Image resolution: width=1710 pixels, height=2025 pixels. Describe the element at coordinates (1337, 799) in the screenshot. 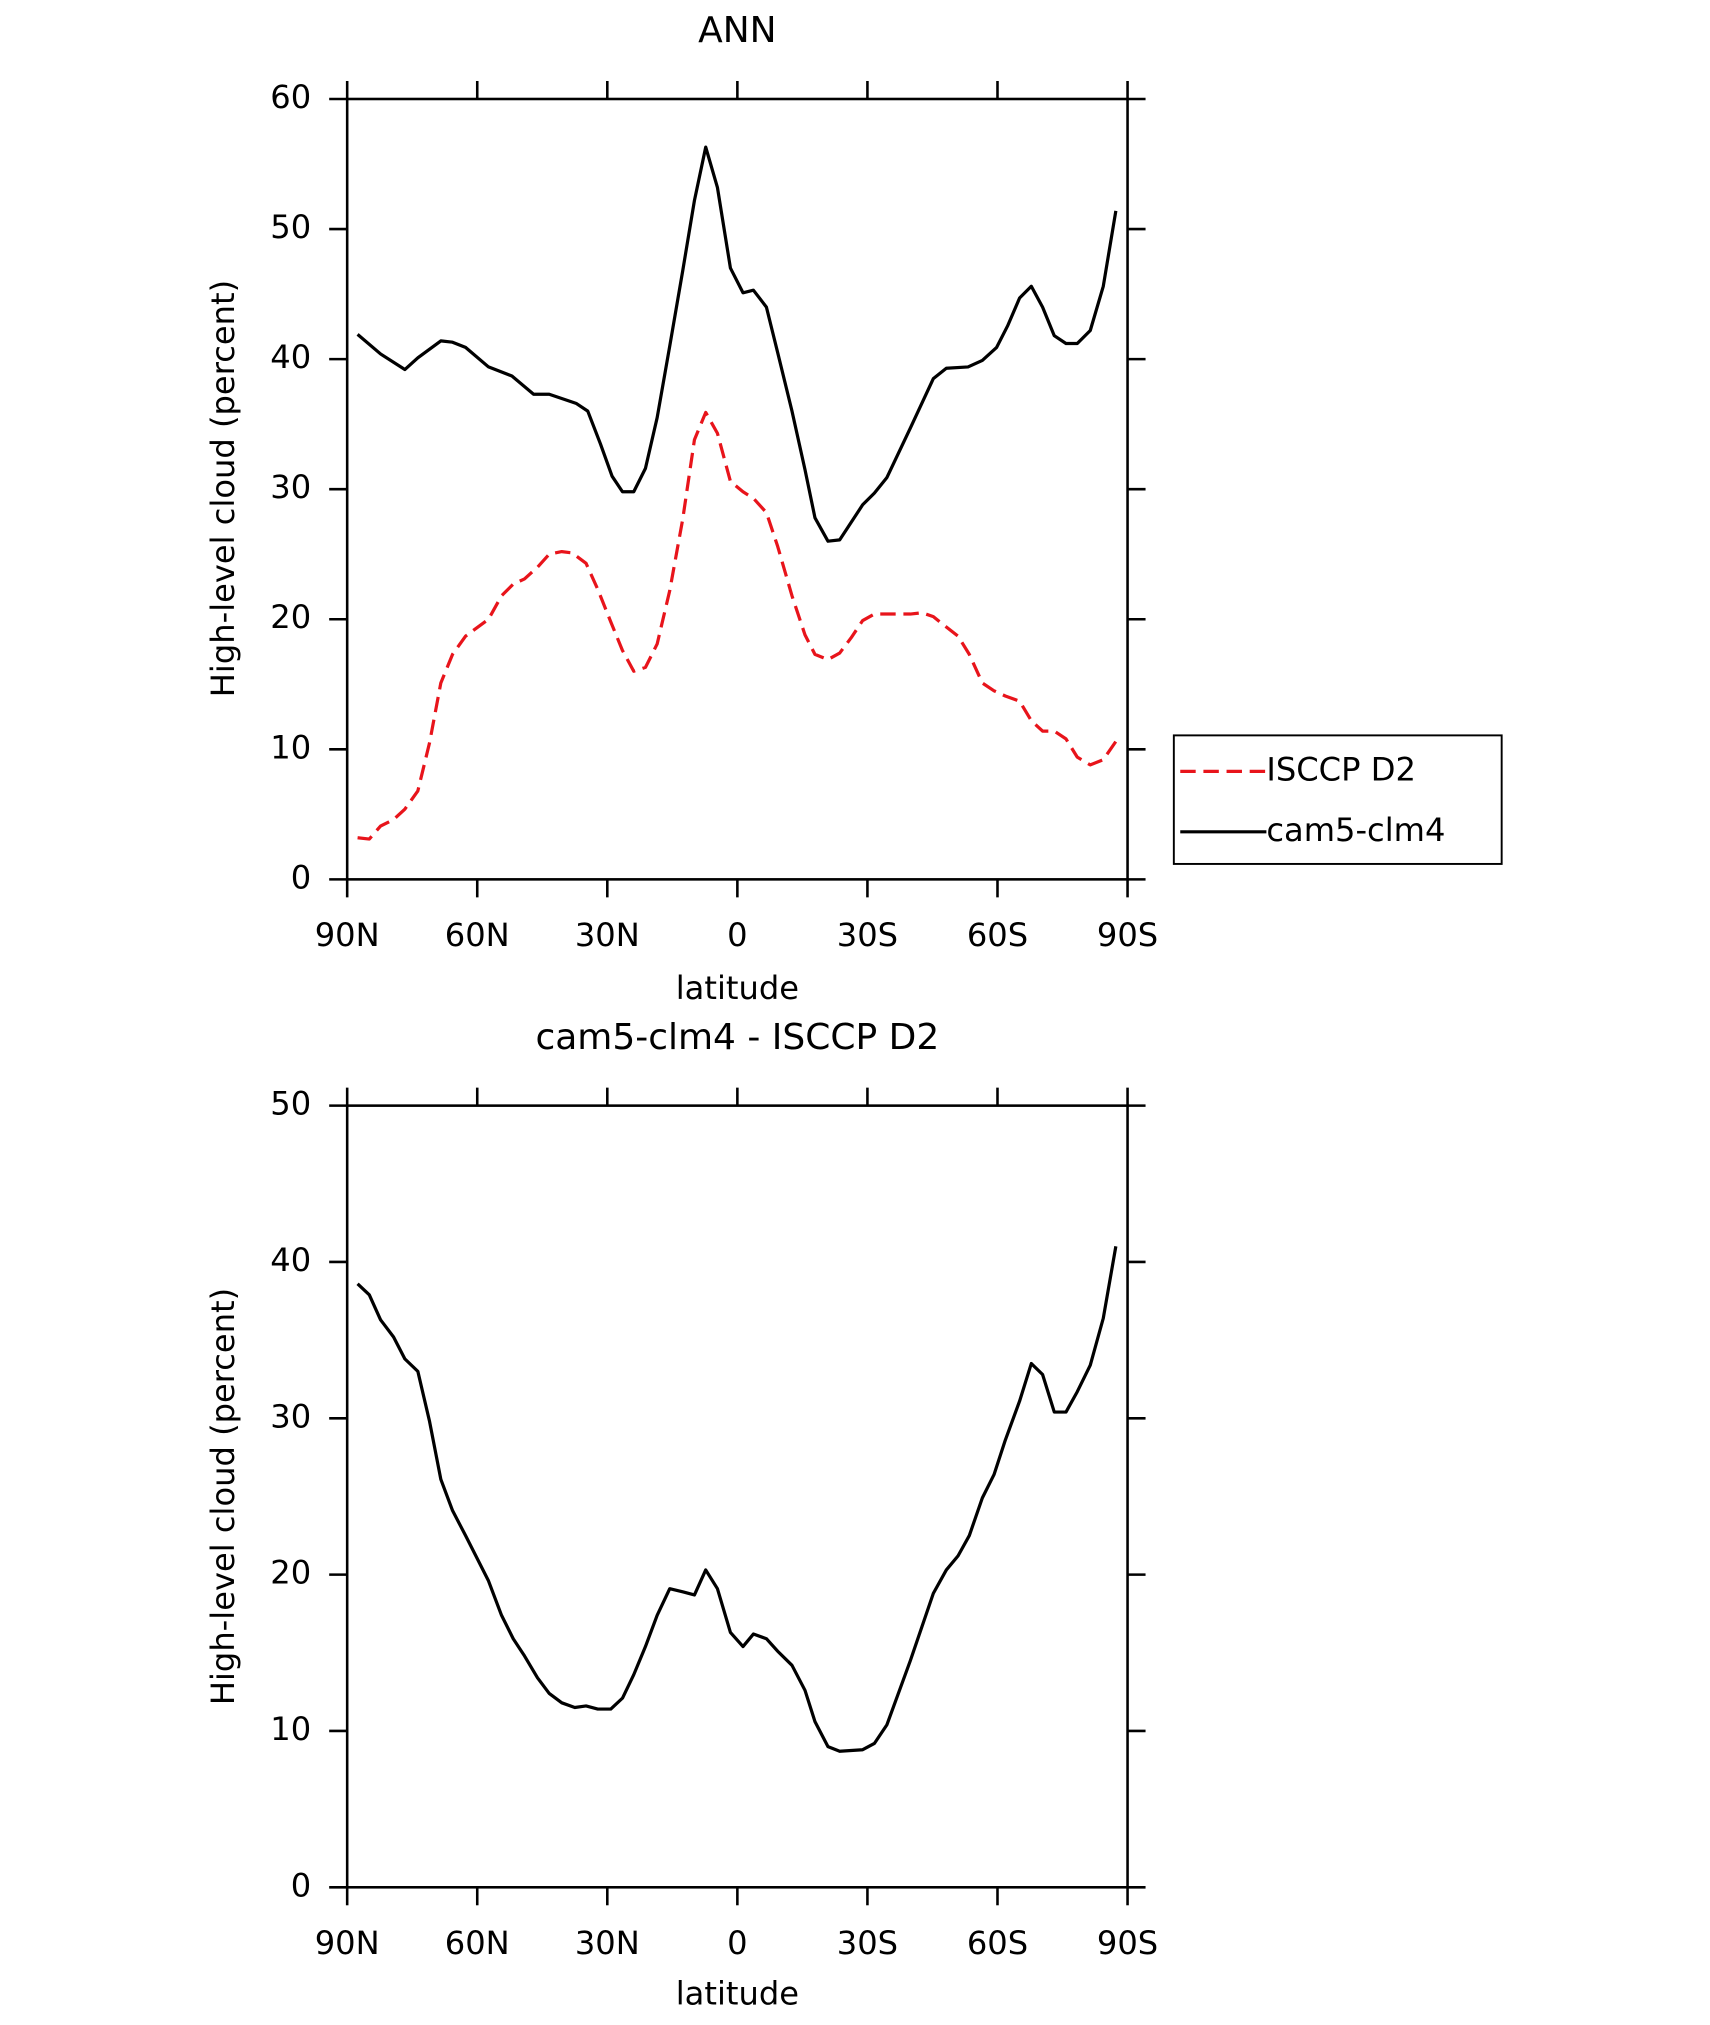

I see `legend-box` at that location.